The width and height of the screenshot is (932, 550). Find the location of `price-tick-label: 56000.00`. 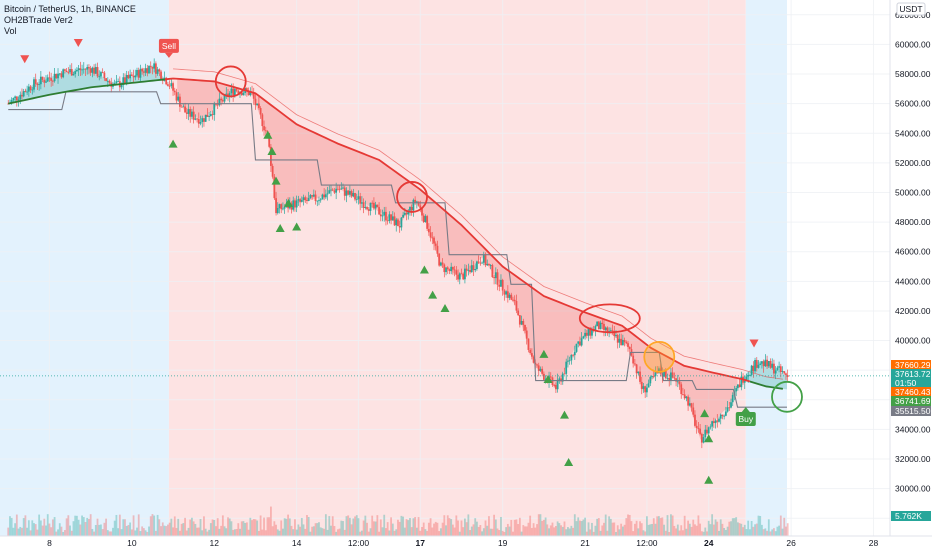

price-tick-label: 56000.00 is located at coordinates (913, 104).